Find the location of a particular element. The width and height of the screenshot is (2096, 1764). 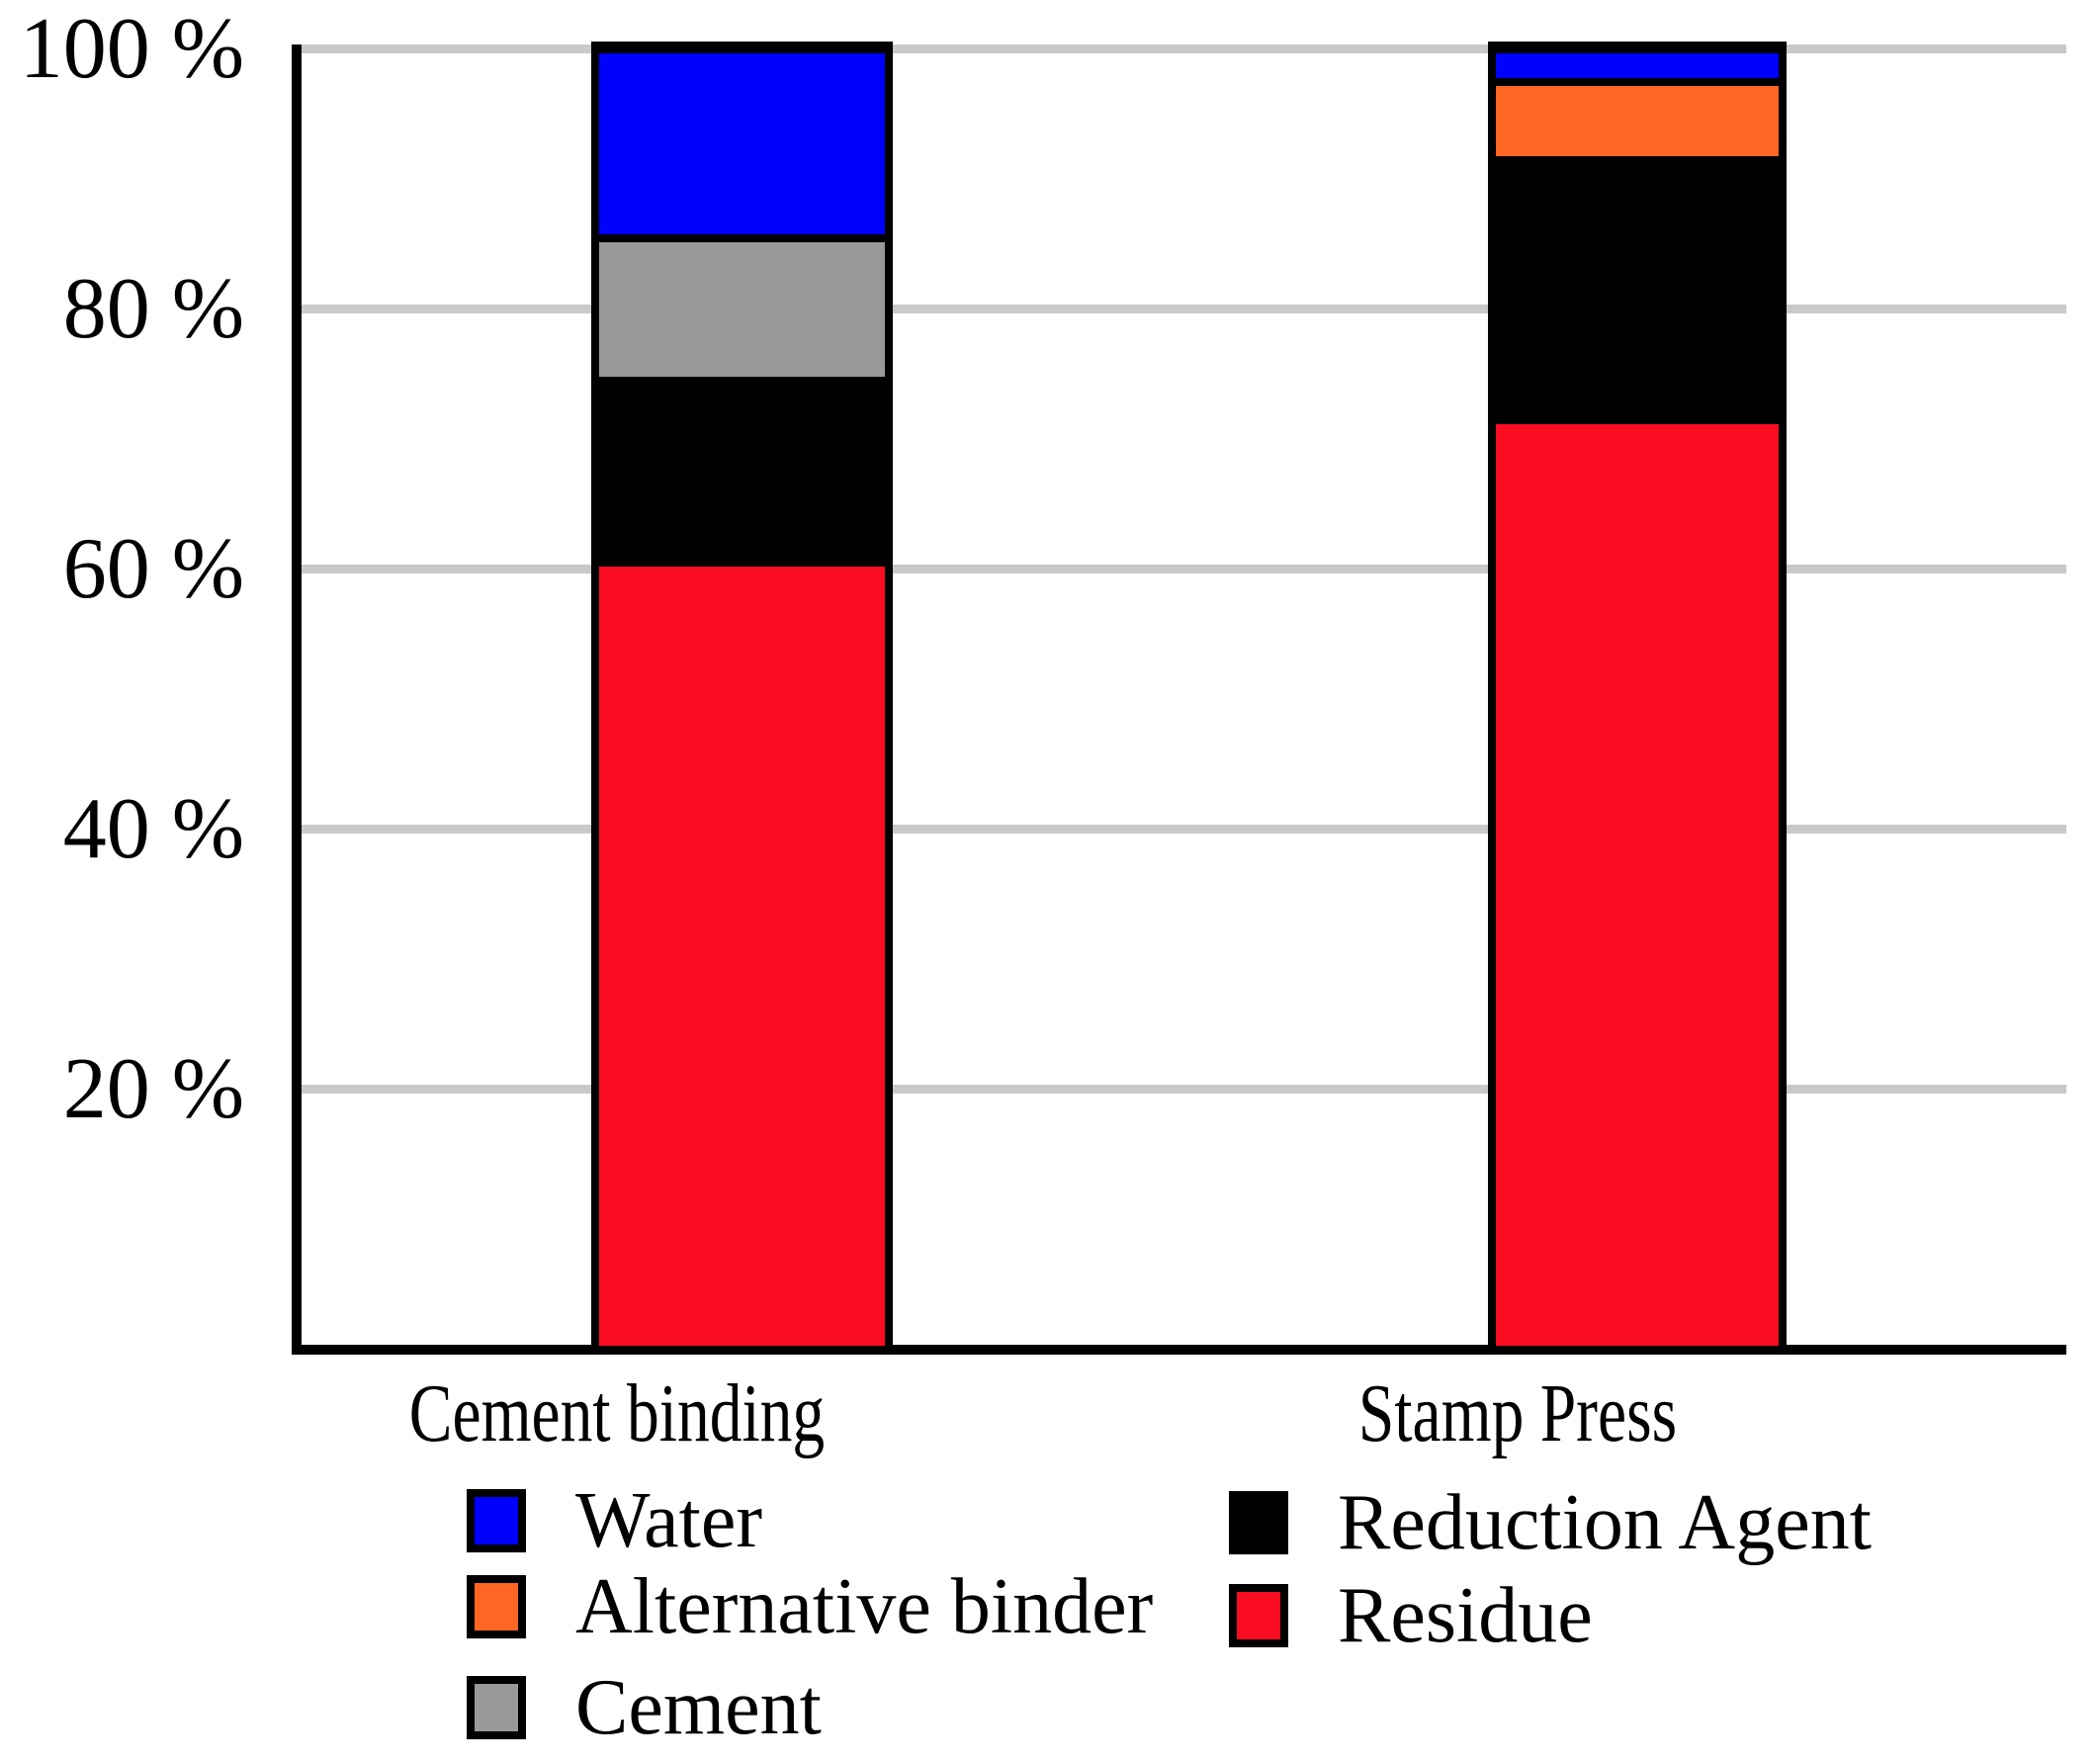

legend-item-cement: Cement is located at coordinates (645, 1708).